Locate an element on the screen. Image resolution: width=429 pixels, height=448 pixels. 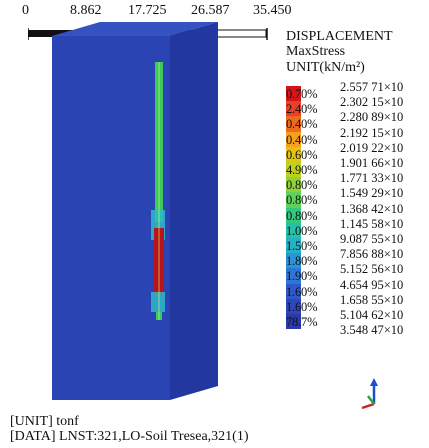
legend-percentage: 0.60% is located at coordinates (302, 154).